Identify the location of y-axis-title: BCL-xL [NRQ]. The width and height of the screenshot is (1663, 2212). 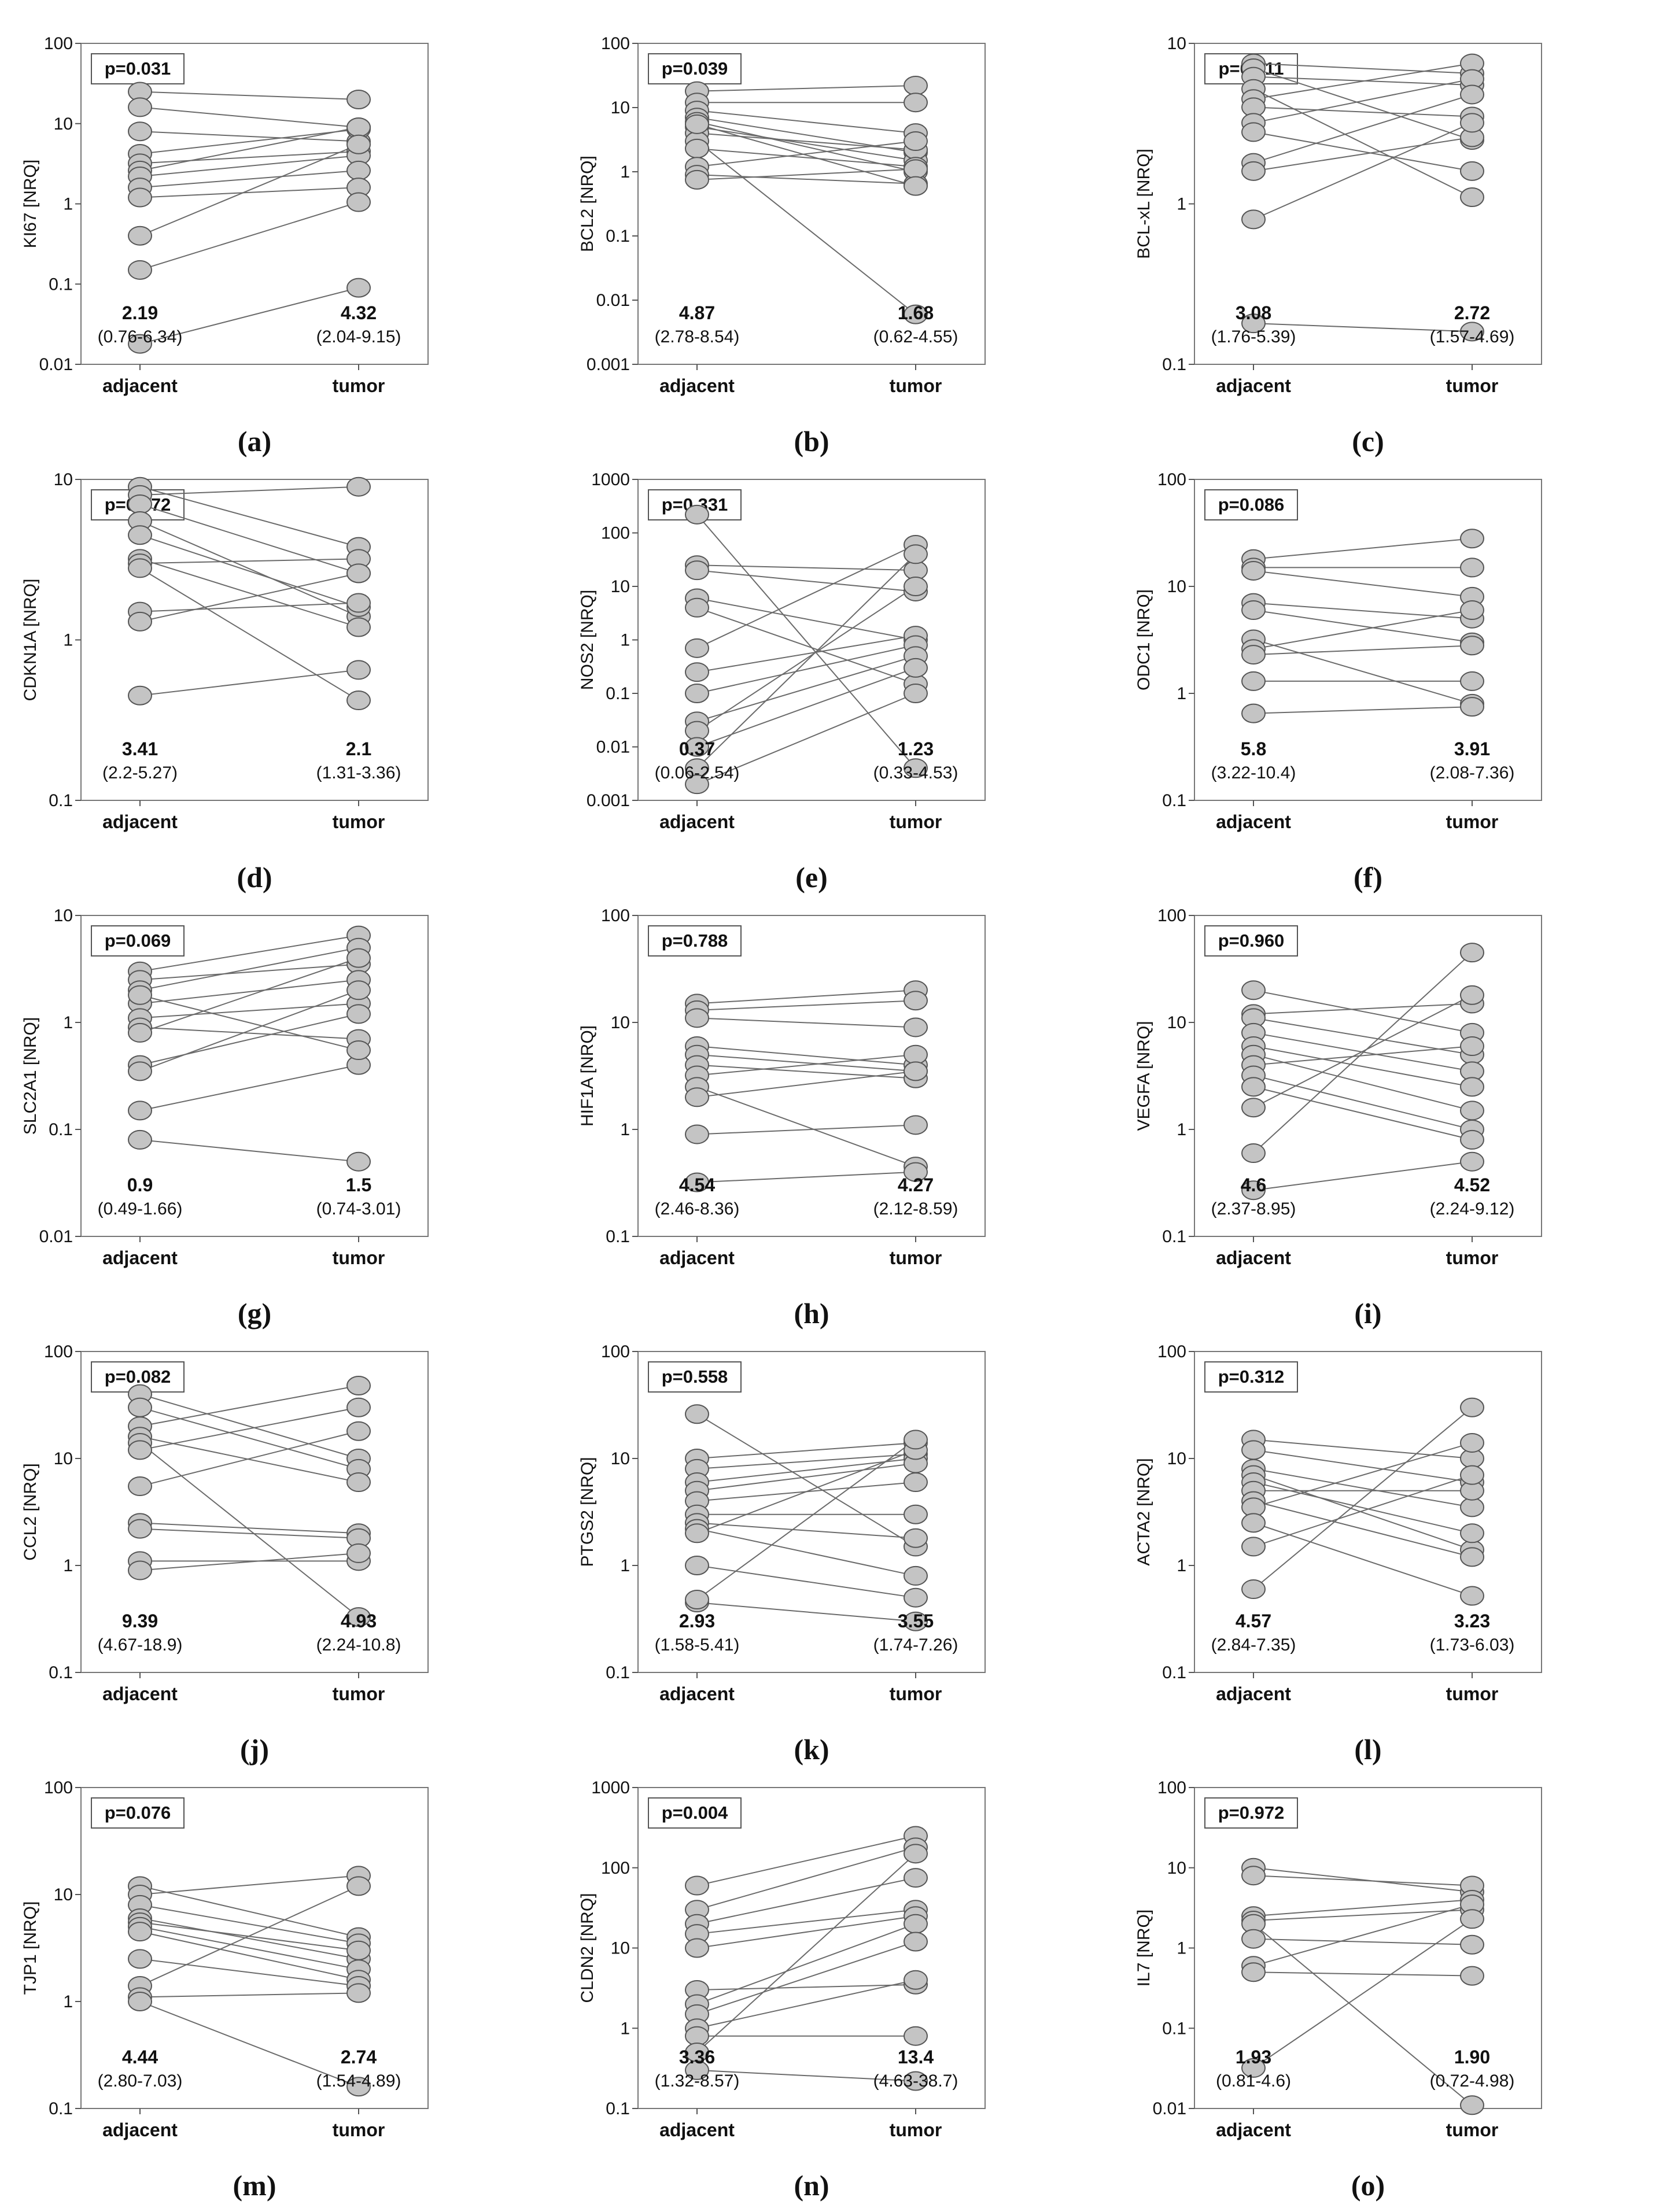
(1143, 204).